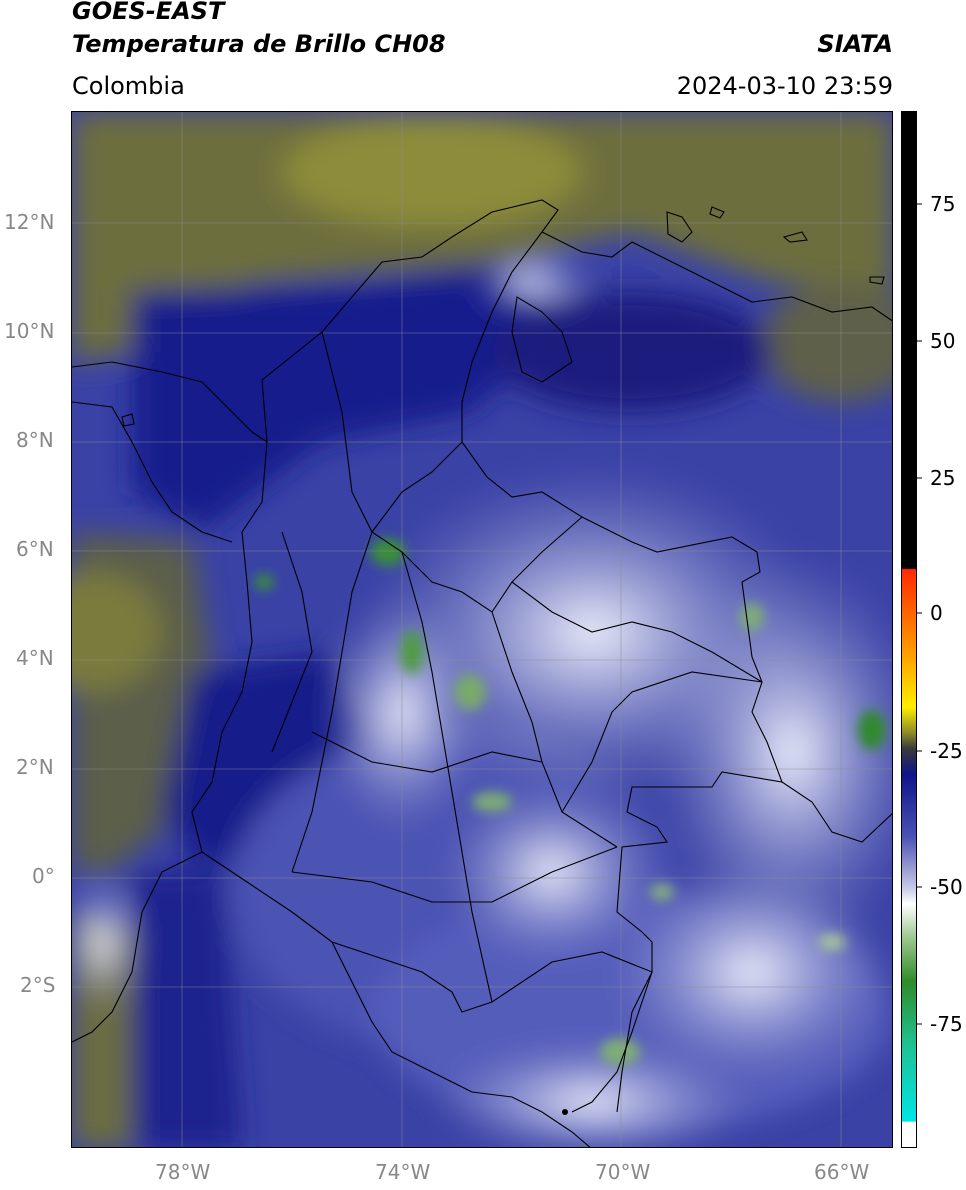  Describe the element at coordinates (403, 1172) in the screenshot. I see `lon-label: 74°W` at that location.